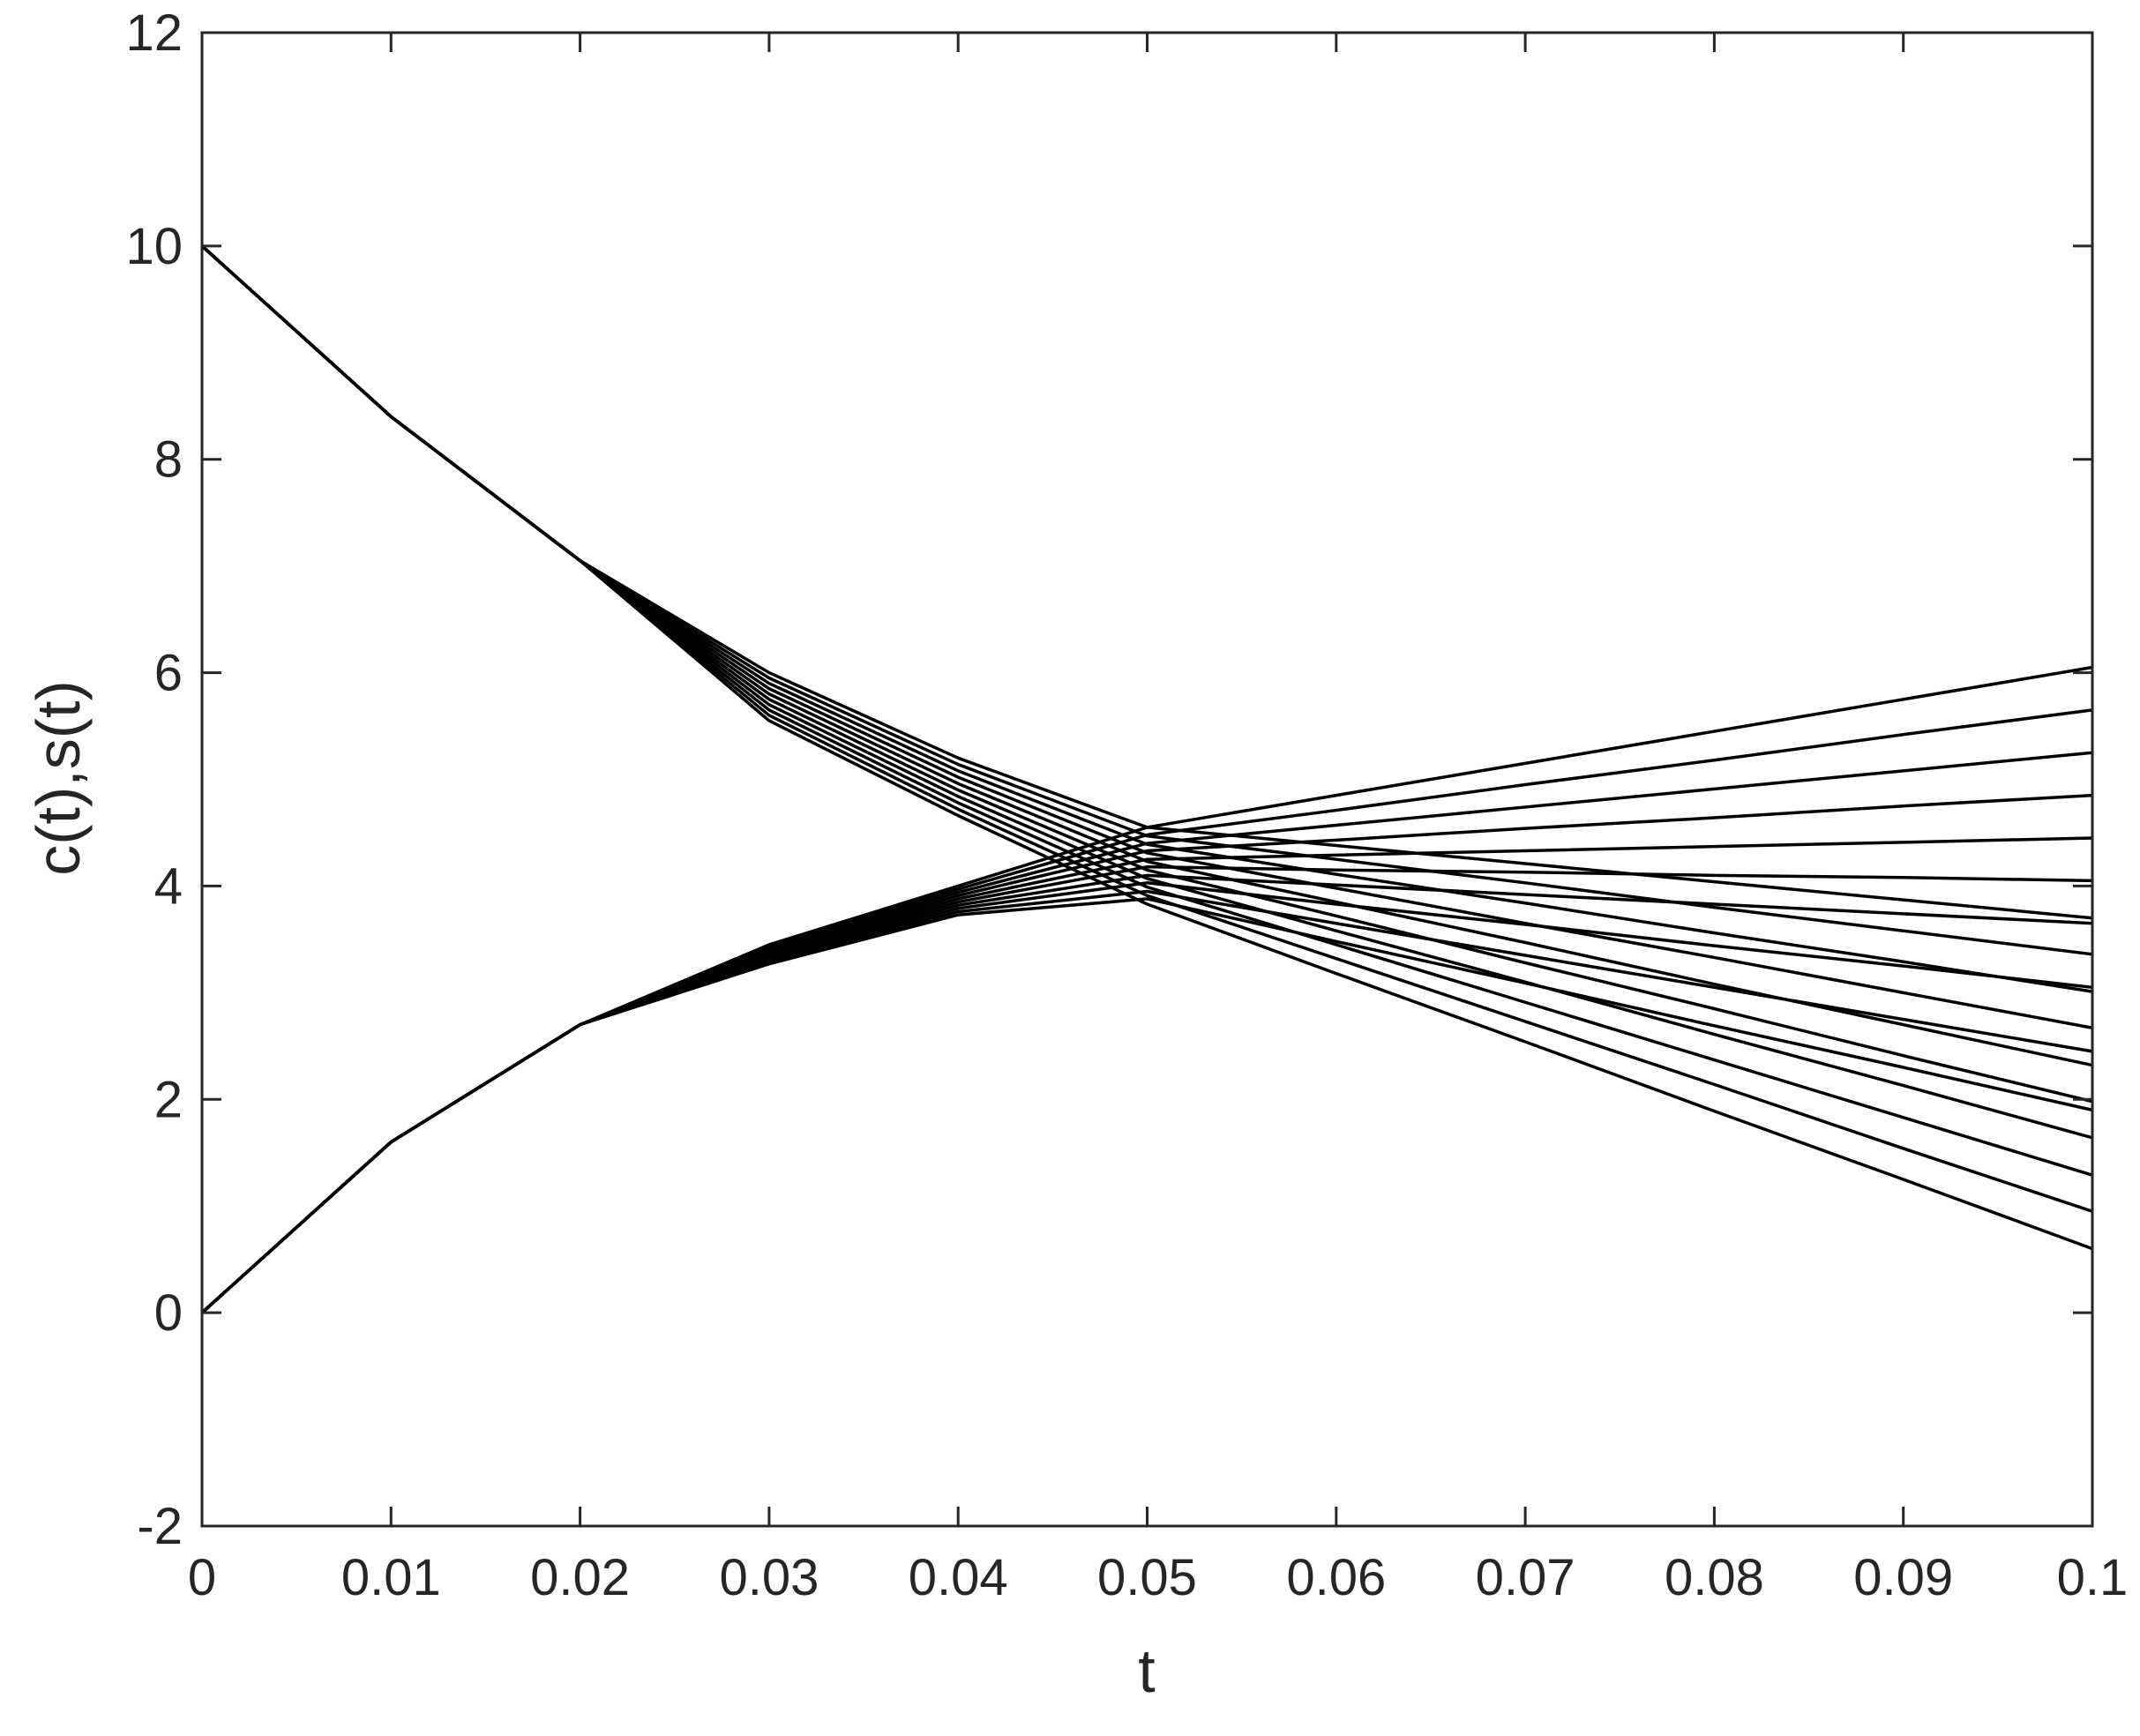  I want to click on x-tick-label: 0, so click(202, 1577).